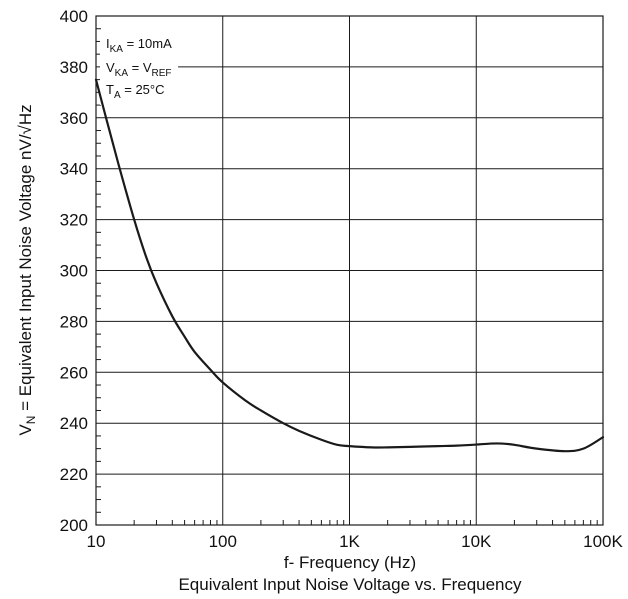 This screenshot has height=599, width=628. What do you see at coordinates (74, 118) in the screenshot?
I see `y-tick-label: 360` at bounding box center [74, 118].